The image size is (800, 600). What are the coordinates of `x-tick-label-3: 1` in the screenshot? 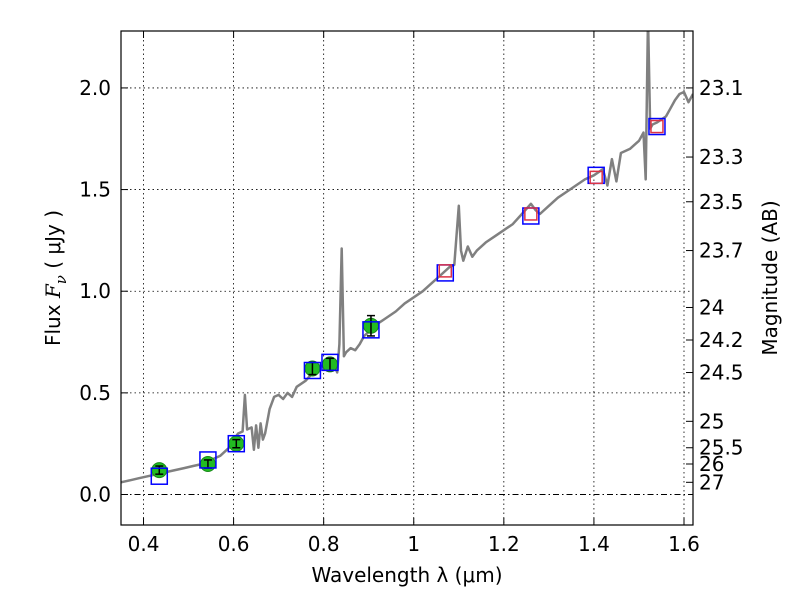 It's located at (413, 544).